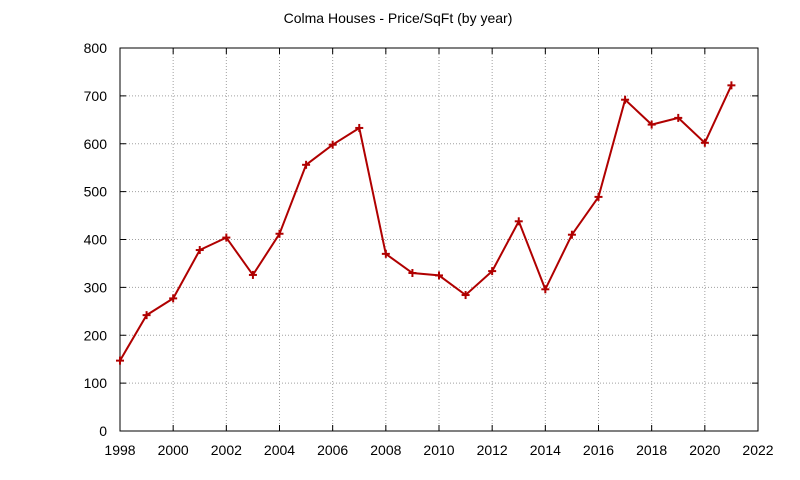  What do you see at coordinates (492, 450) in the screenshot?
I see `x-tick-label: 2012` at bounding box center [492, 450].